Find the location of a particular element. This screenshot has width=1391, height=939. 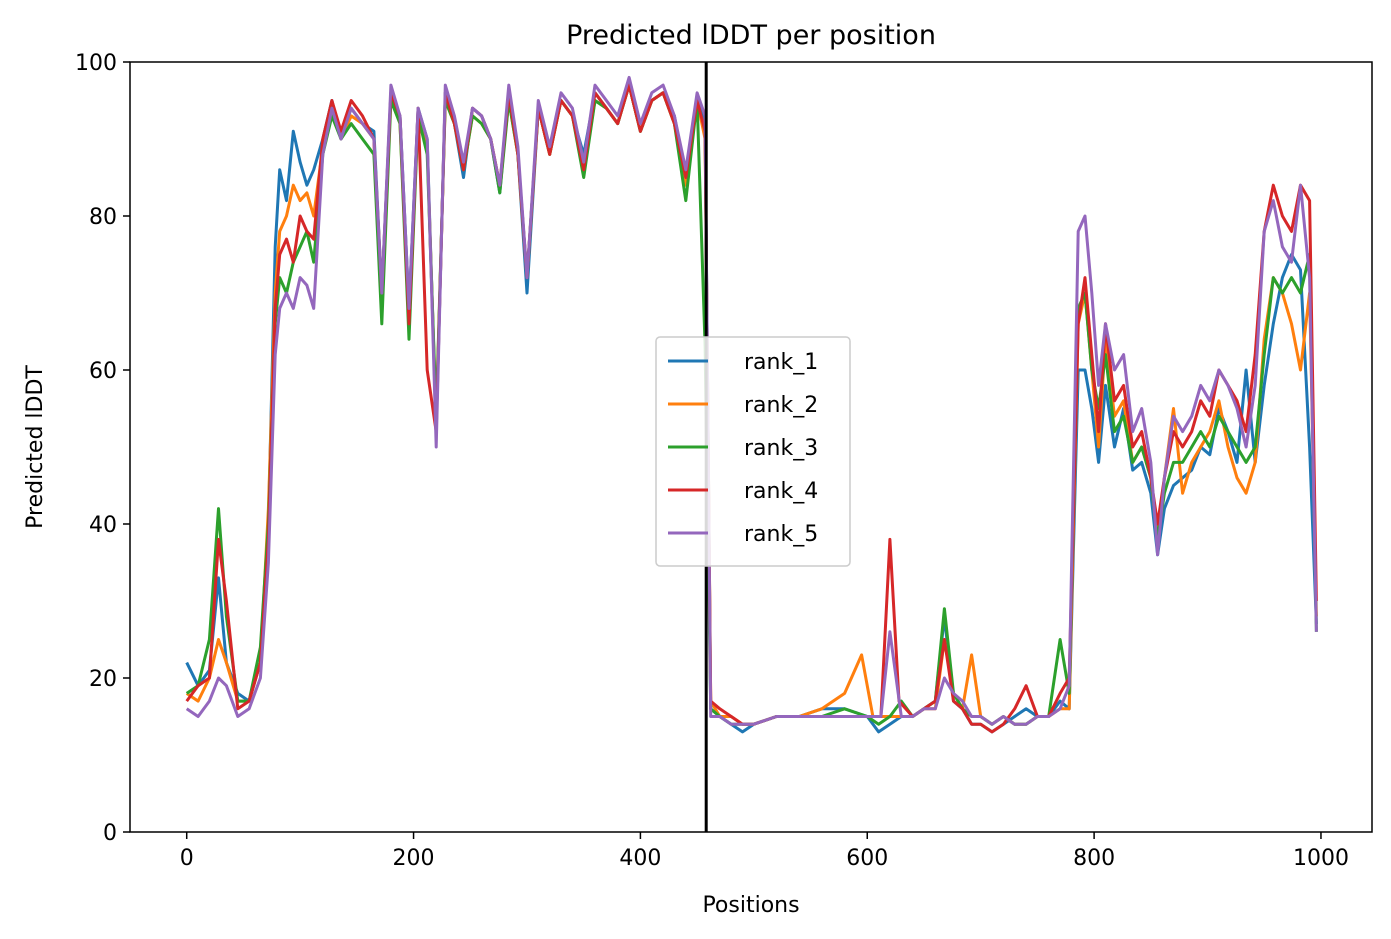

y-axis-ticks: 0 20 40 60 80 100 is located at coordinates (102, 448).